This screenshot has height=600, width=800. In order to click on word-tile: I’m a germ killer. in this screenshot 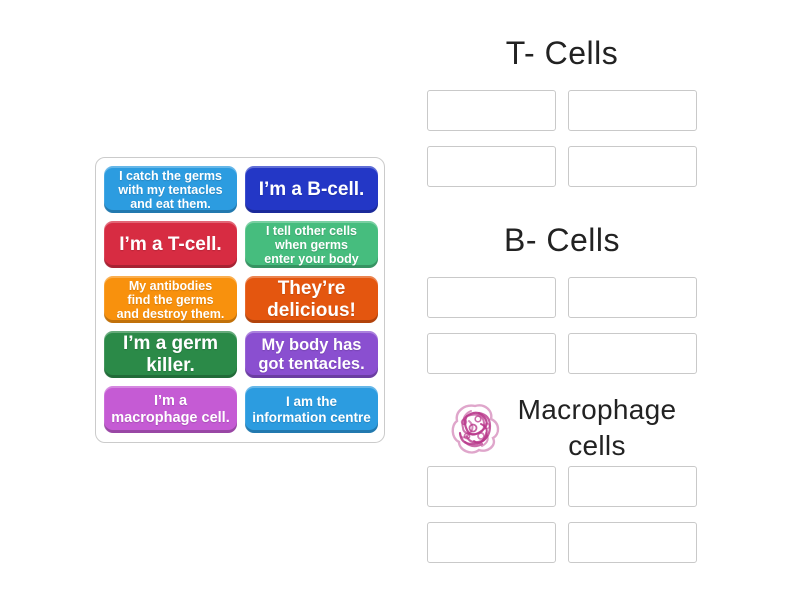, I will do `click(170, 354)`.